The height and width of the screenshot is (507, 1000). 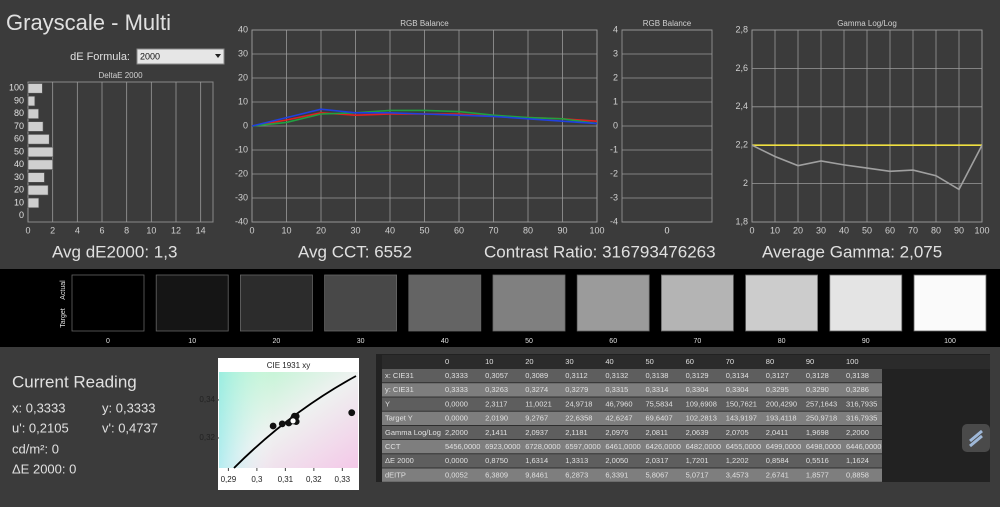 What do you see at coordinates (101, 230) in the screenshot?
I see `x-tick-label: 6` at bounding box center [101, 230].